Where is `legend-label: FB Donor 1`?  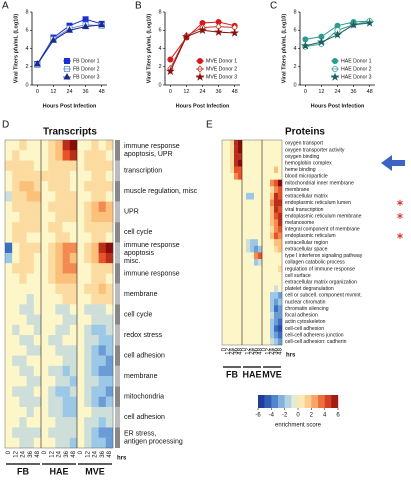 legend-label: FB Donor 1 is located at coordinates (86, 61).